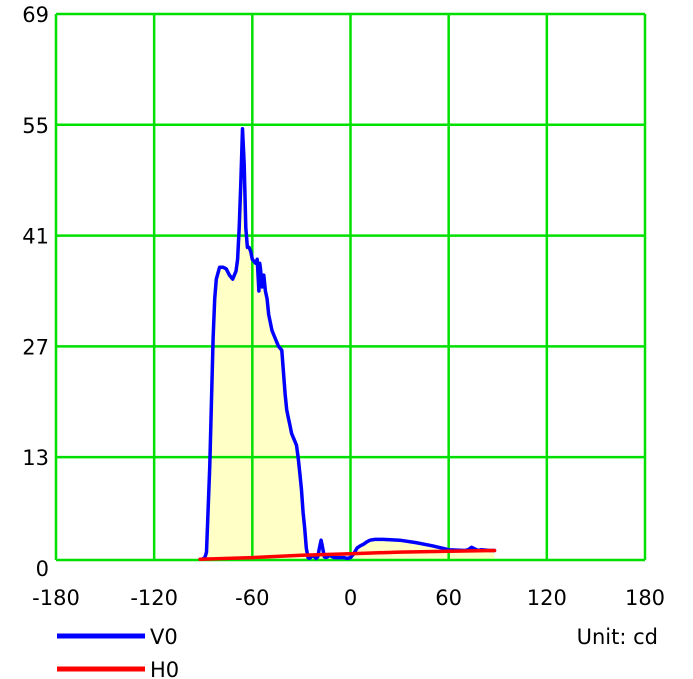 The width and height of the screenshot is (693, 679). I want to click on legend-label-h0: H0, so click(164, 668).